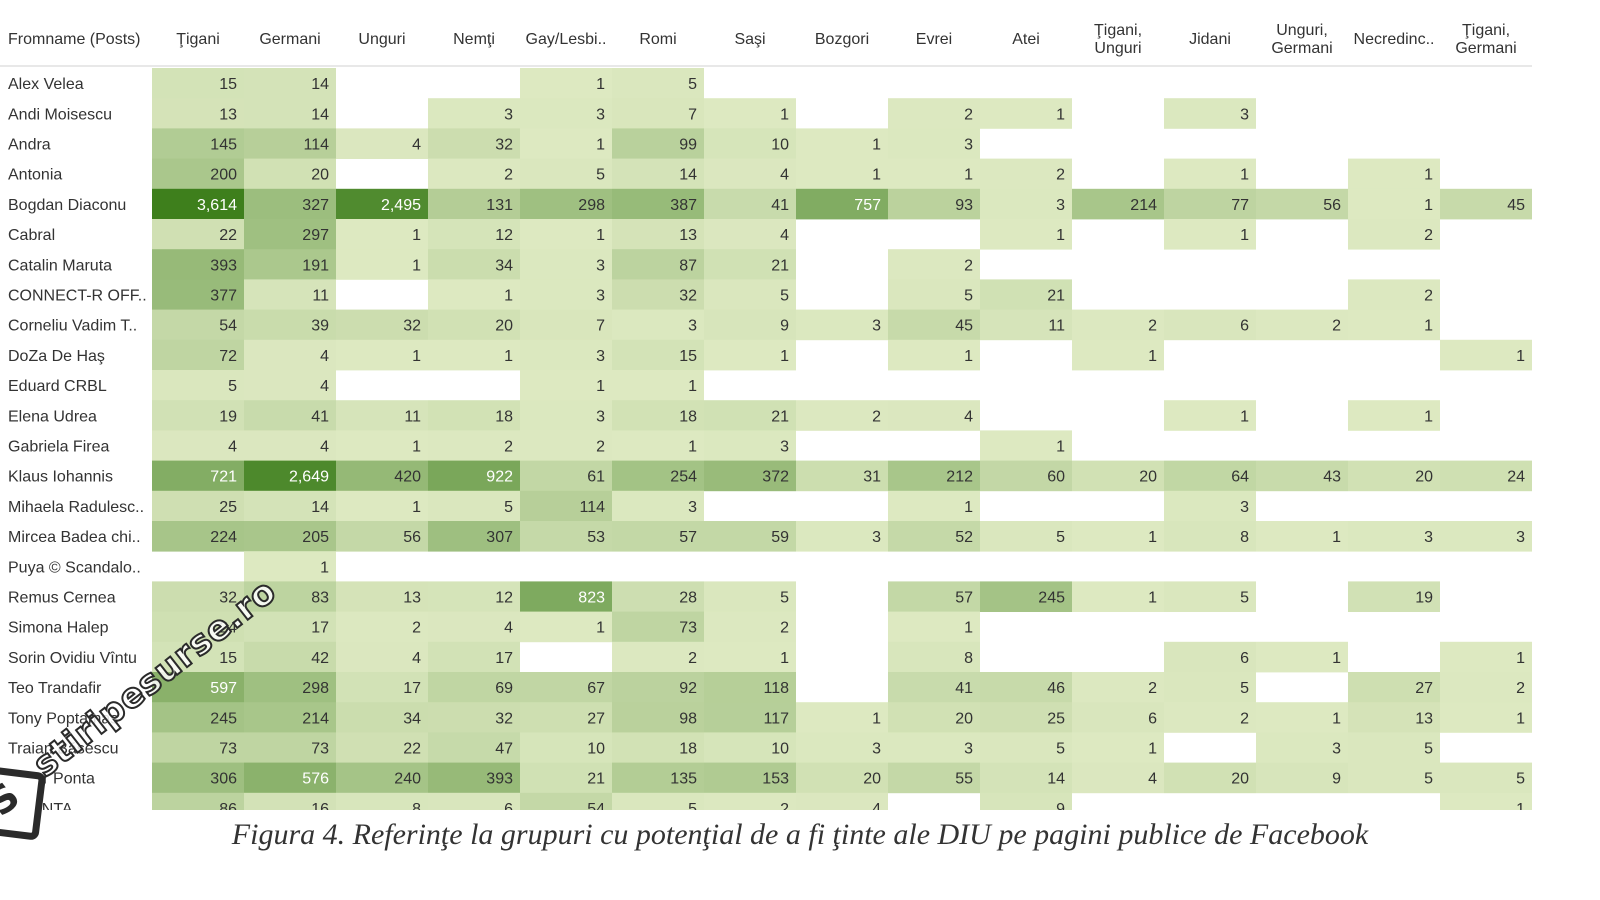 Image resolution: width=1600 pixels, height=900 pixels. I want to click on cell-value: 191, so click(315, 265).